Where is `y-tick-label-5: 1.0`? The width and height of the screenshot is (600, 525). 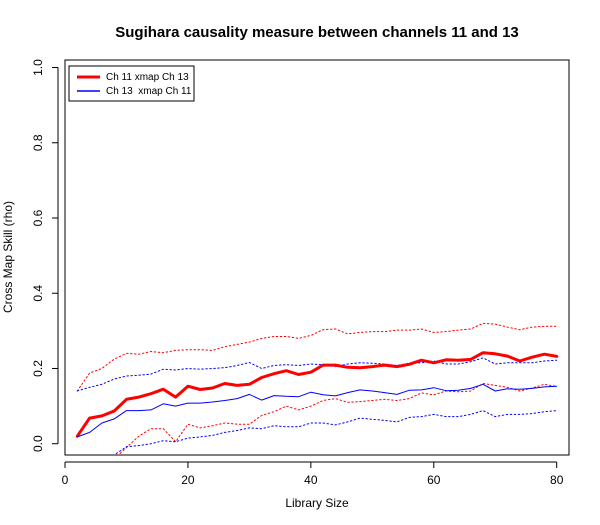 y-tick-label-5: 1.0 is located at coordinates (38, 67).